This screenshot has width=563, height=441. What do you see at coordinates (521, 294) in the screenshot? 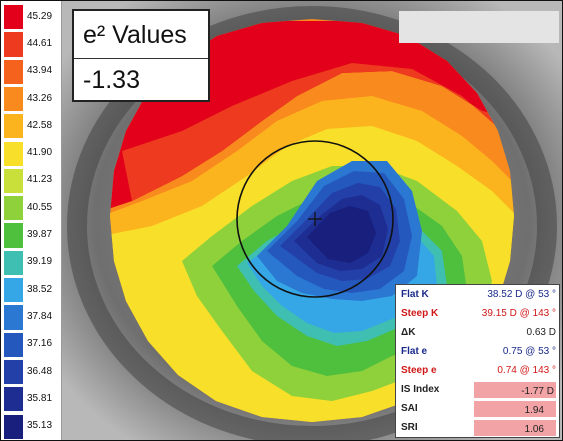
I see `flat-k-value: 38.52 D @ 53 °` at bounding box center [521, 294].